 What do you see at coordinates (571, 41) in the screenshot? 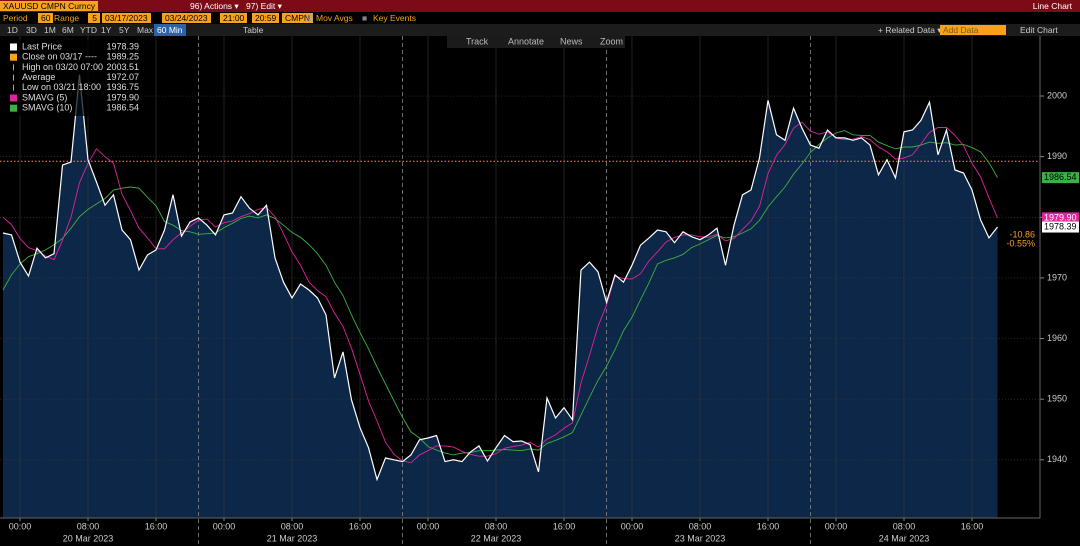
I see `tool-button: News` at bounding box center [571, 41].